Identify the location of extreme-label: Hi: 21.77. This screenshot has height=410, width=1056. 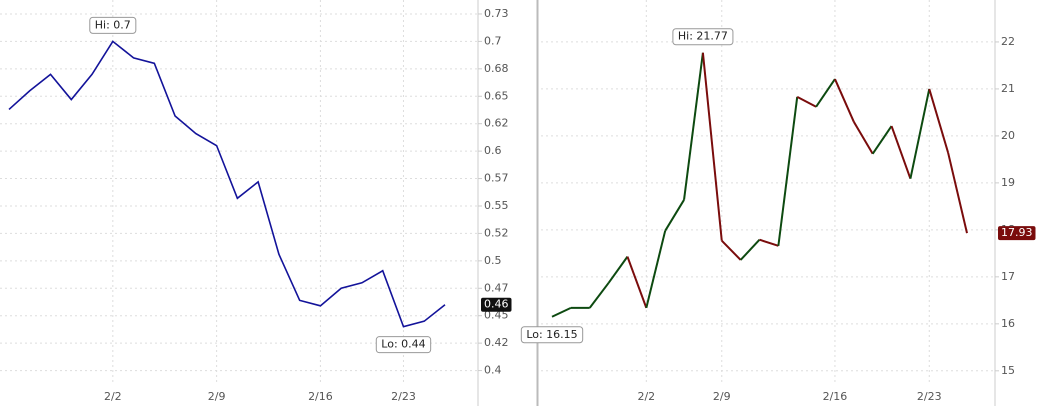
(703, 37).